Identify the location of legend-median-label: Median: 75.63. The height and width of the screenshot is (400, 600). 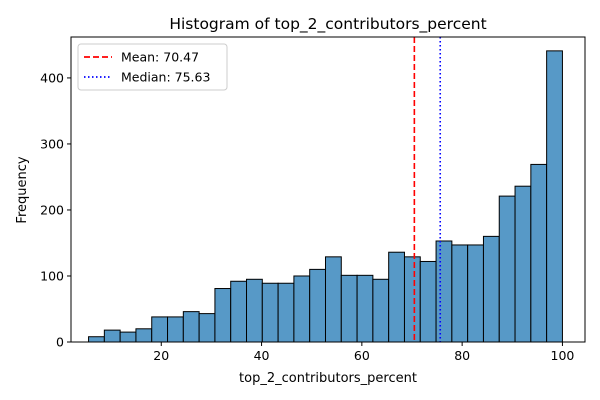
(165, 77).